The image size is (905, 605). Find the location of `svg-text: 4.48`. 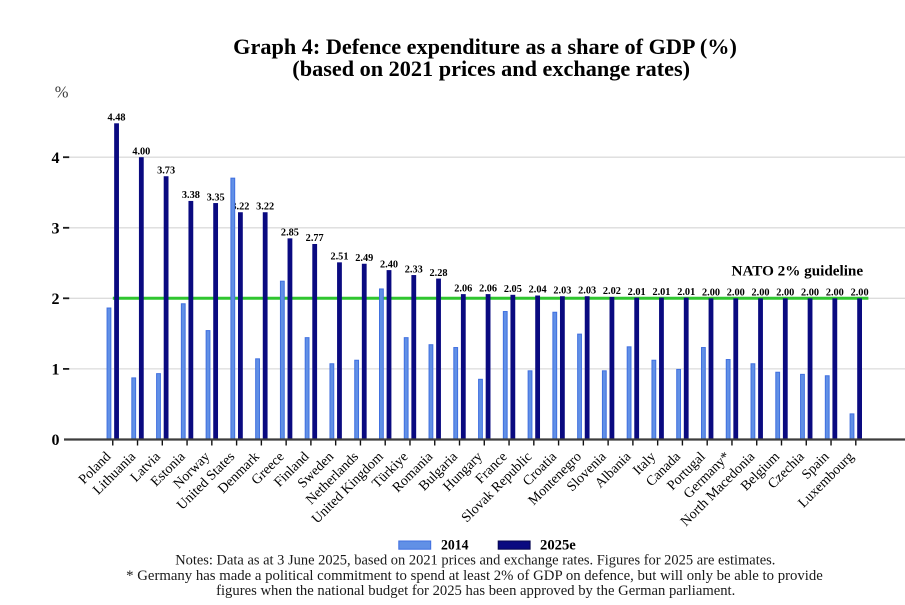

svg-text: 4.48 is located at coordinates (117, 118).